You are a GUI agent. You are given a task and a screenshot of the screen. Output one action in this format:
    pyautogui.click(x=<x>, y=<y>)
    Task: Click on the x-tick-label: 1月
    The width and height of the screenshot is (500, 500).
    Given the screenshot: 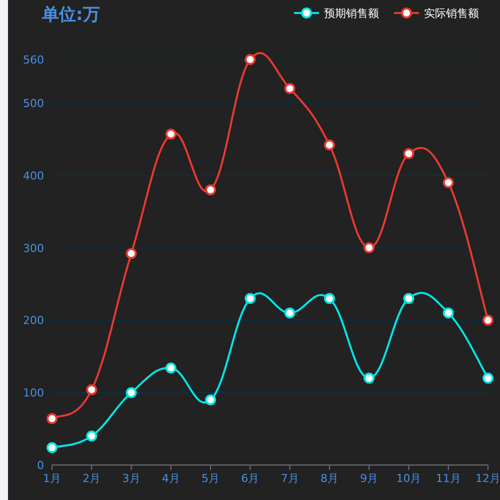 What is the action you would take?
    pyautogui.click(x=52, y=478)
    